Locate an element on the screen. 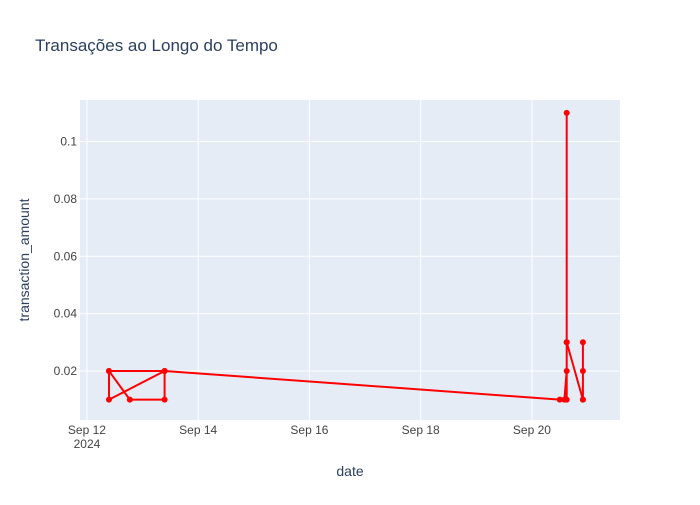  x-tick-label: Sep 12 is located at coordinates (87, 430).